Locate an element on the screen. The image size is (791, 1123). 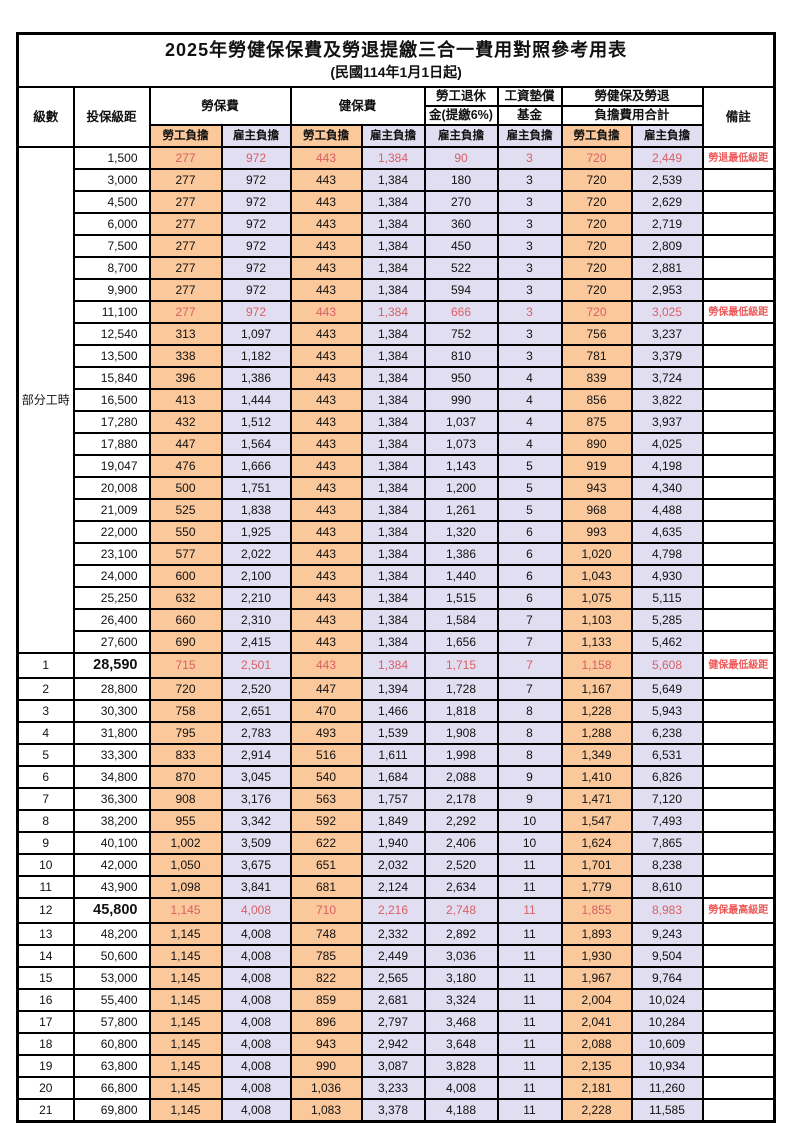
total-employee-cell: 2,041 is located at coordinates (596, 1022).